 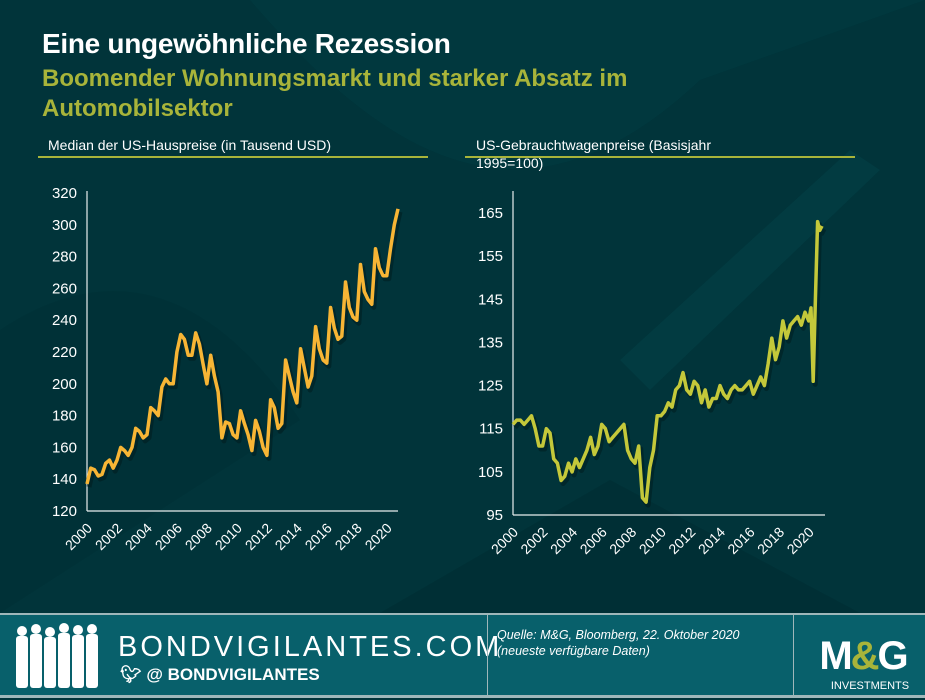 What do you see at coordinates (618, 635) in the screenshot?
I see `source-line-1: Quelle: M&G, Bloomberg, 22. Oktober 2020` at bounding box center [618, 635].